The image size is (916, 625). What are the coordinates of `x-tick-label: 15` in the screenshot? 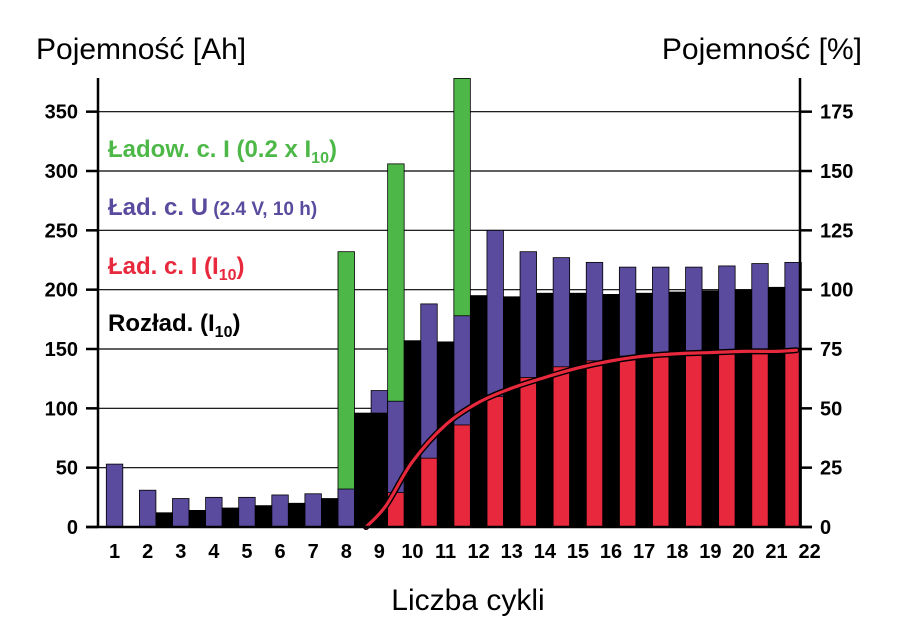 It's located at (578, 552).